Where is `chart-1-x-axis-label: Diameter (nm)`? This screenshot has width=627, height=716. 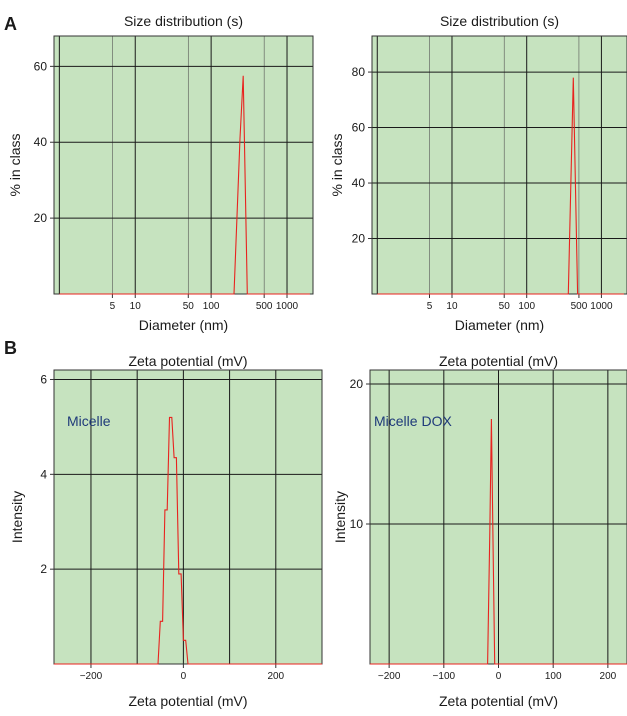 chart-1-x-axis-label: Diameter (nm) is located at coordinates (183, 325).